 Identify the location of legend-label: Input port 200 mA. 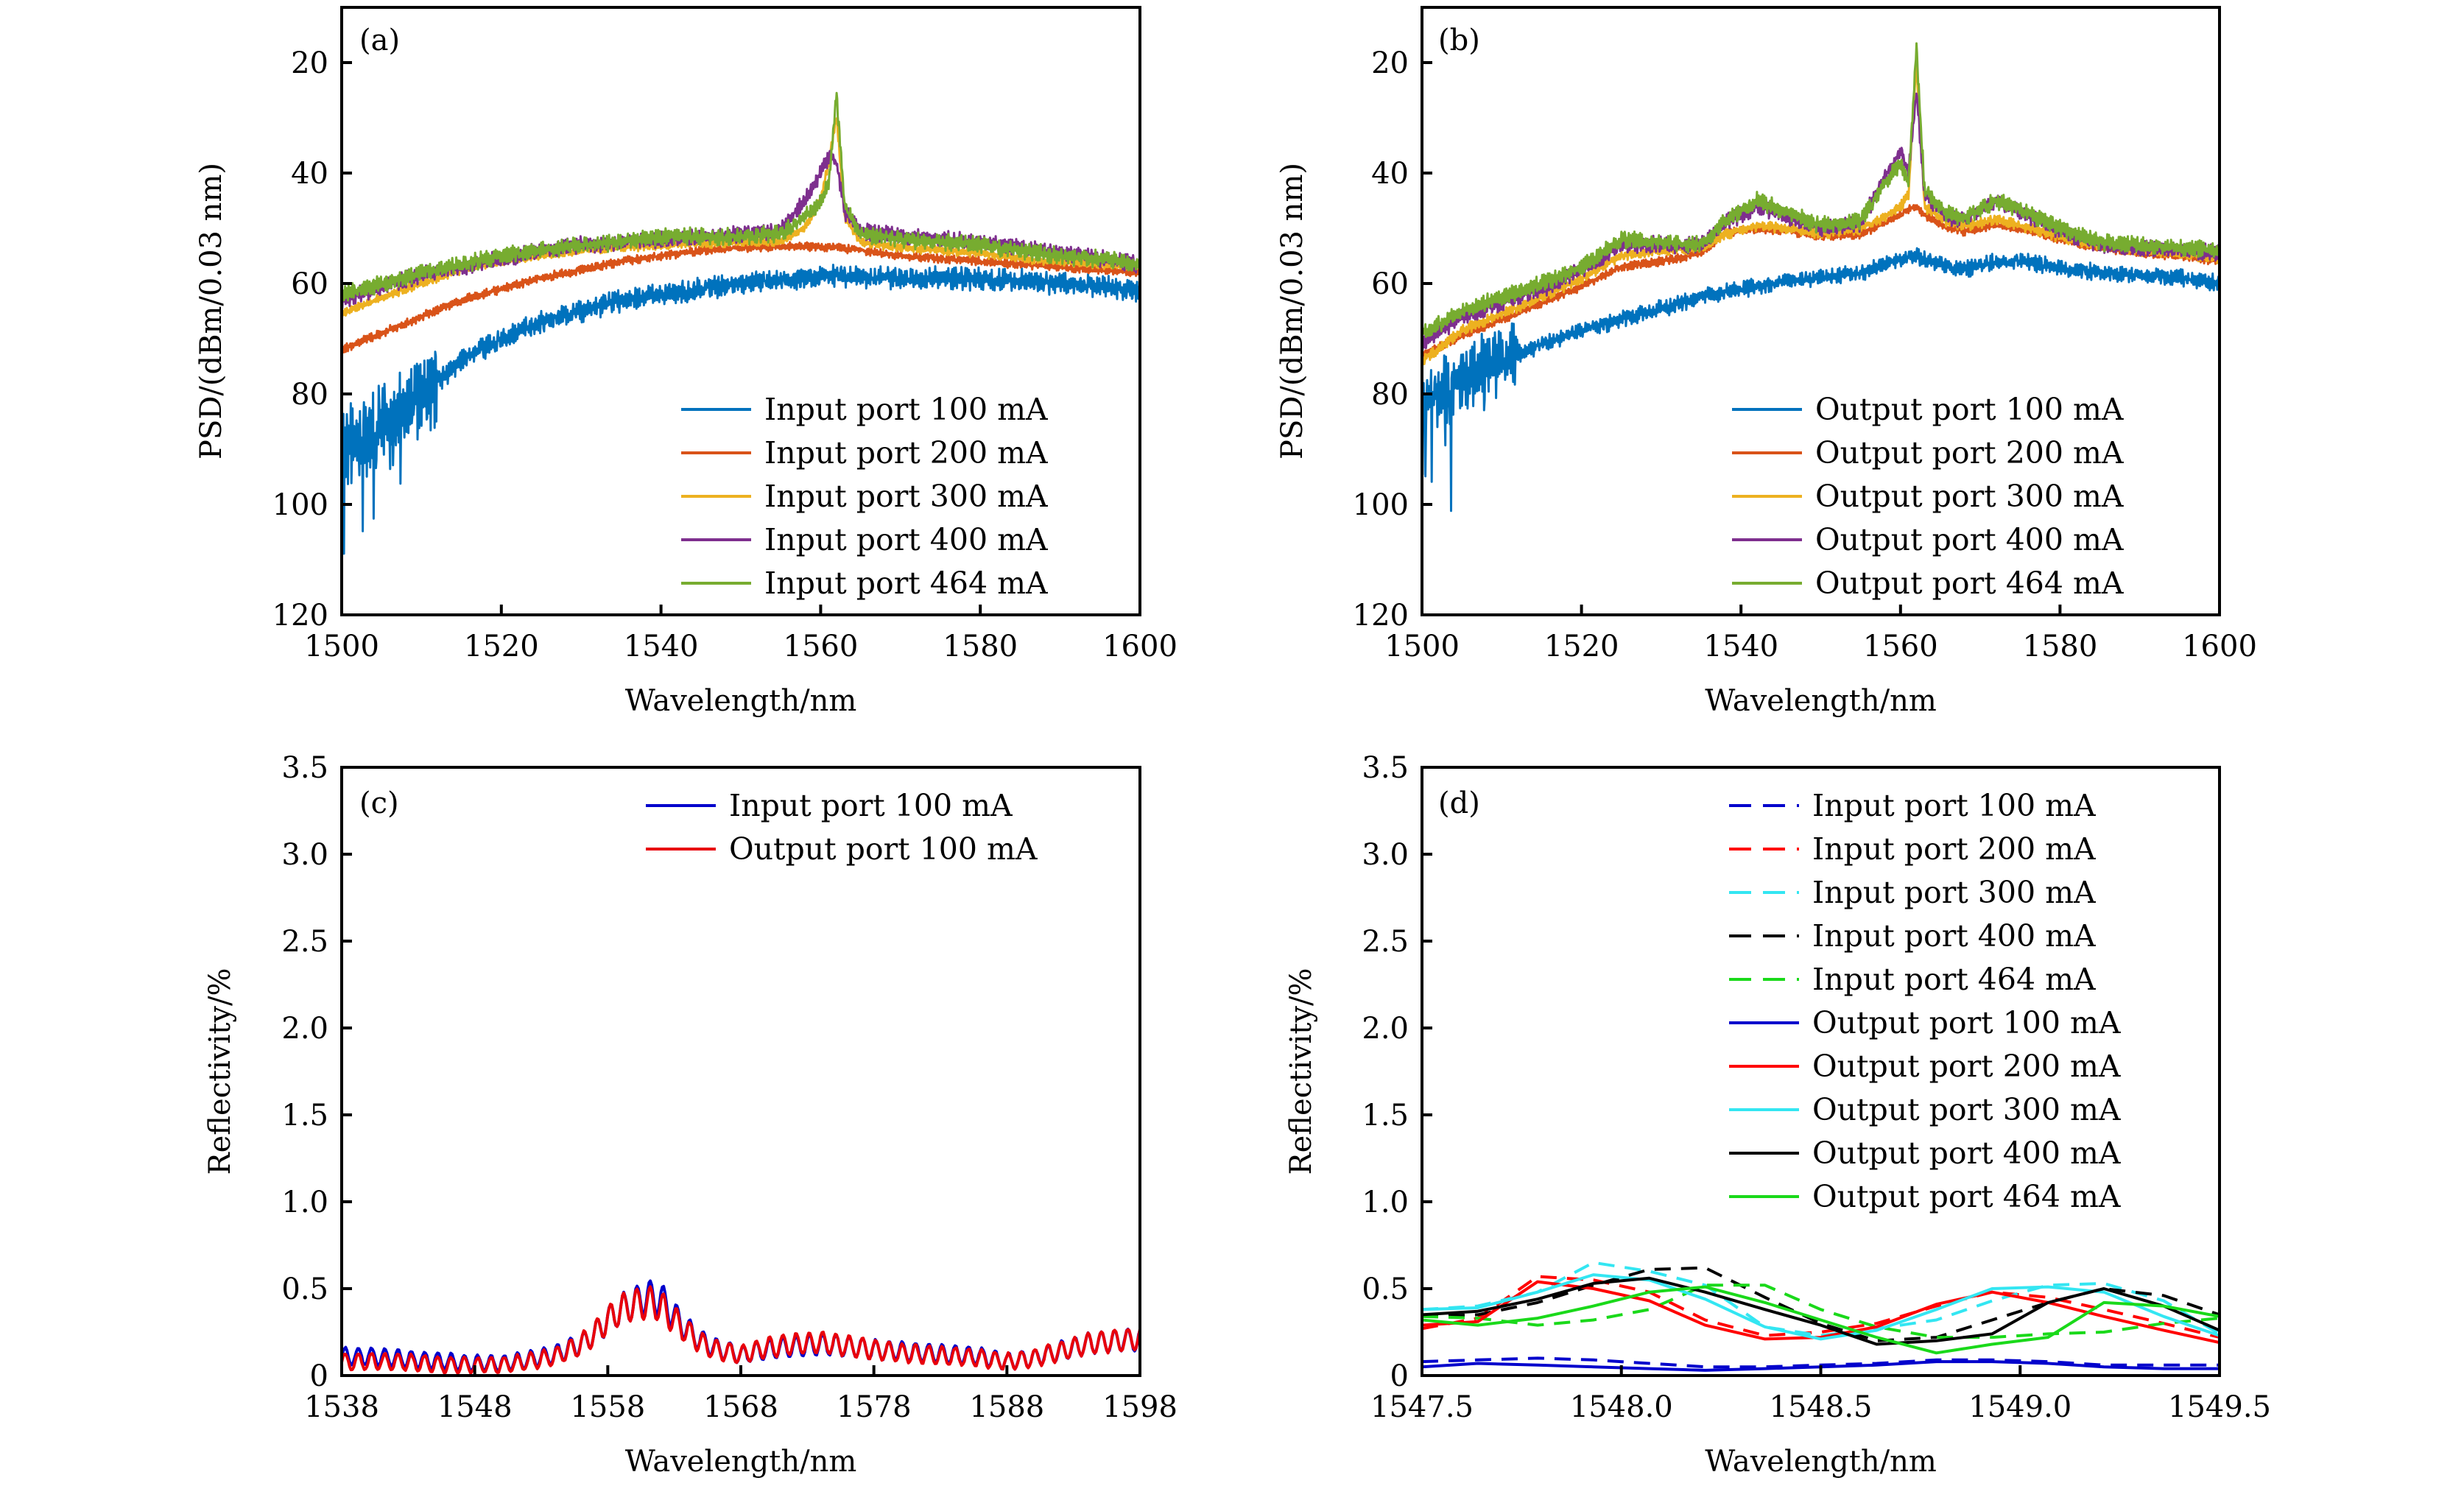
(907, 453).